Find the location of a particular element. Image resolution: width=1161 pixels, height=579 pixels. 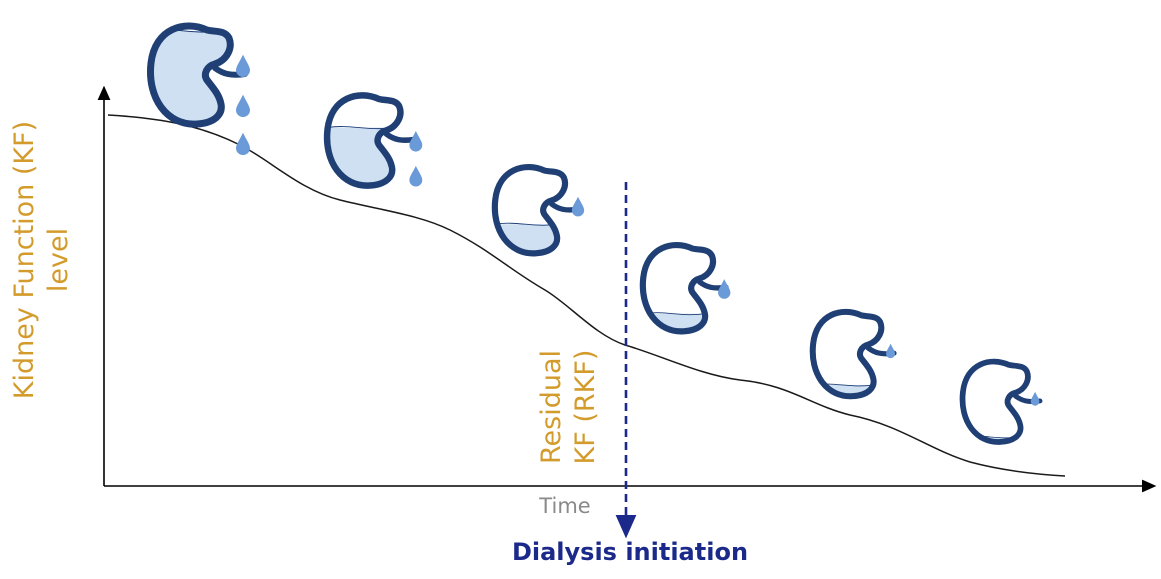

y-axis-label: Kidney Function (KF) level is located at coordinates (43, 260).